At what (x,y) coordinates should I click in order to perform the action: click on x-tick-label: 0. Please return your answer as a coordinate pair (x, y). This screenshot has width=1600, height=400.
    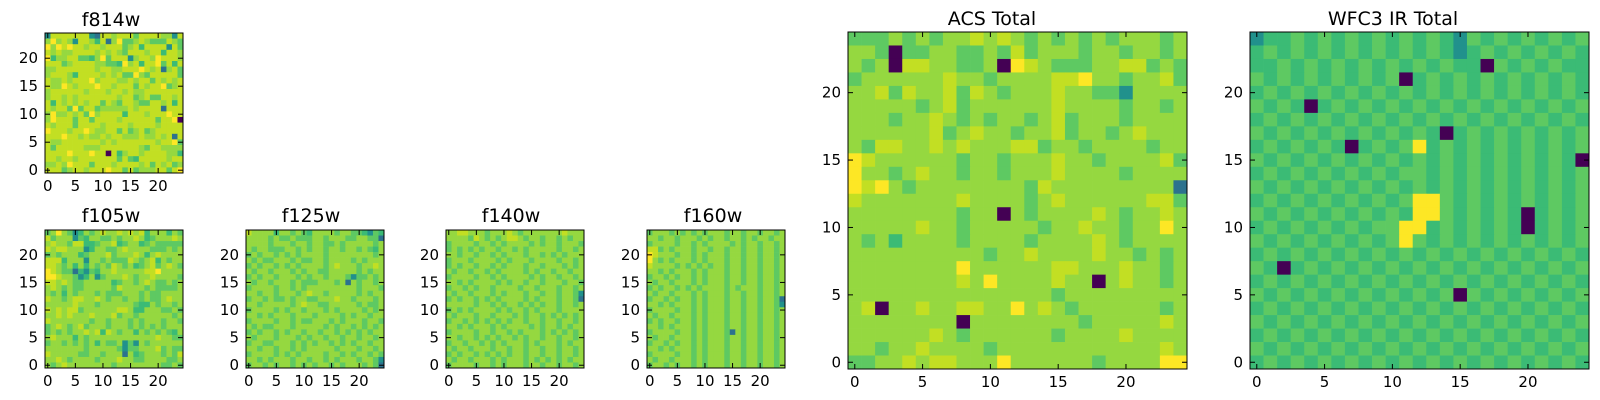
    Looking at the image, I should click on (1257, 382).